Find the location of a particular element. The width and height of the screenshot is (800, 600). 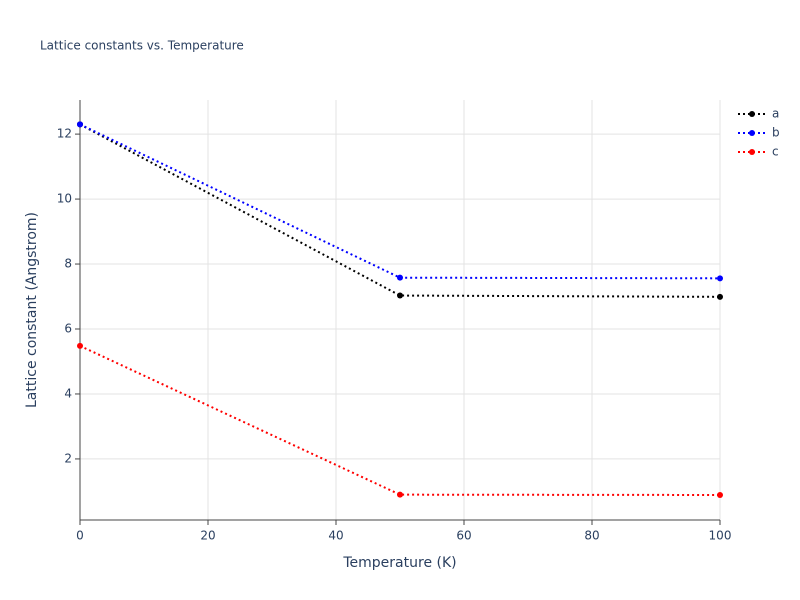

legend-label: b is located at coordinates (776, 133).